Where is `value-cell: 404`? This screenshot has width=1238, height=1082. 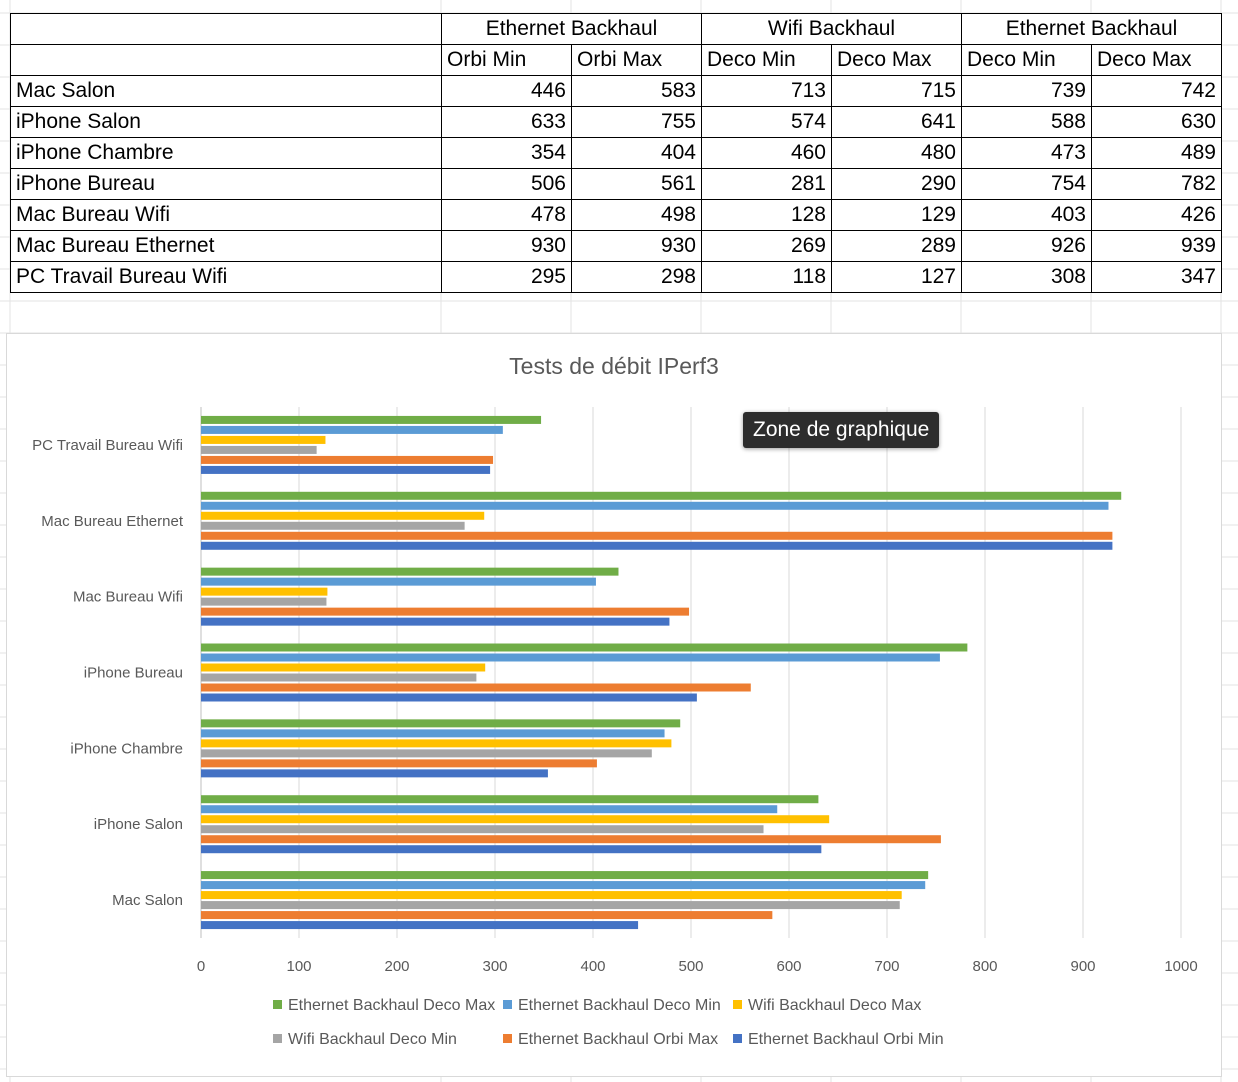 value-cell: 404 is located at coordinates (636, 153).